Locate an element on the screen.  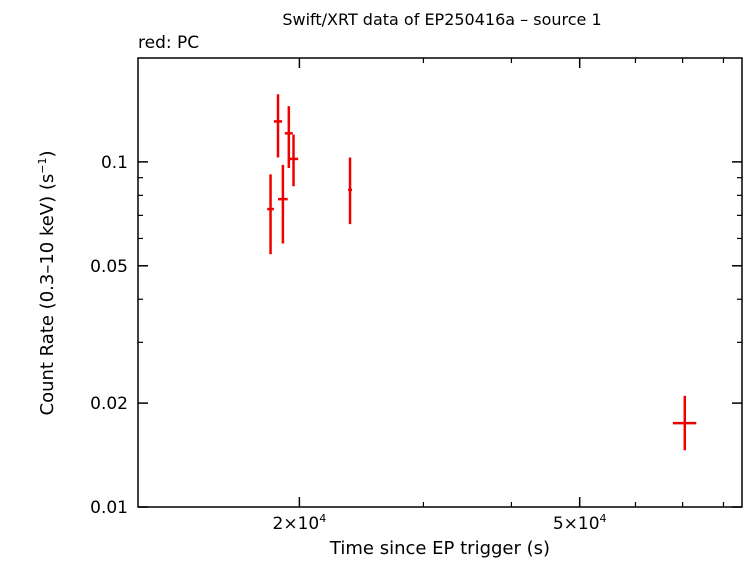
x-tick-label: 5×10⁴ is located at coordinates (580, 523).